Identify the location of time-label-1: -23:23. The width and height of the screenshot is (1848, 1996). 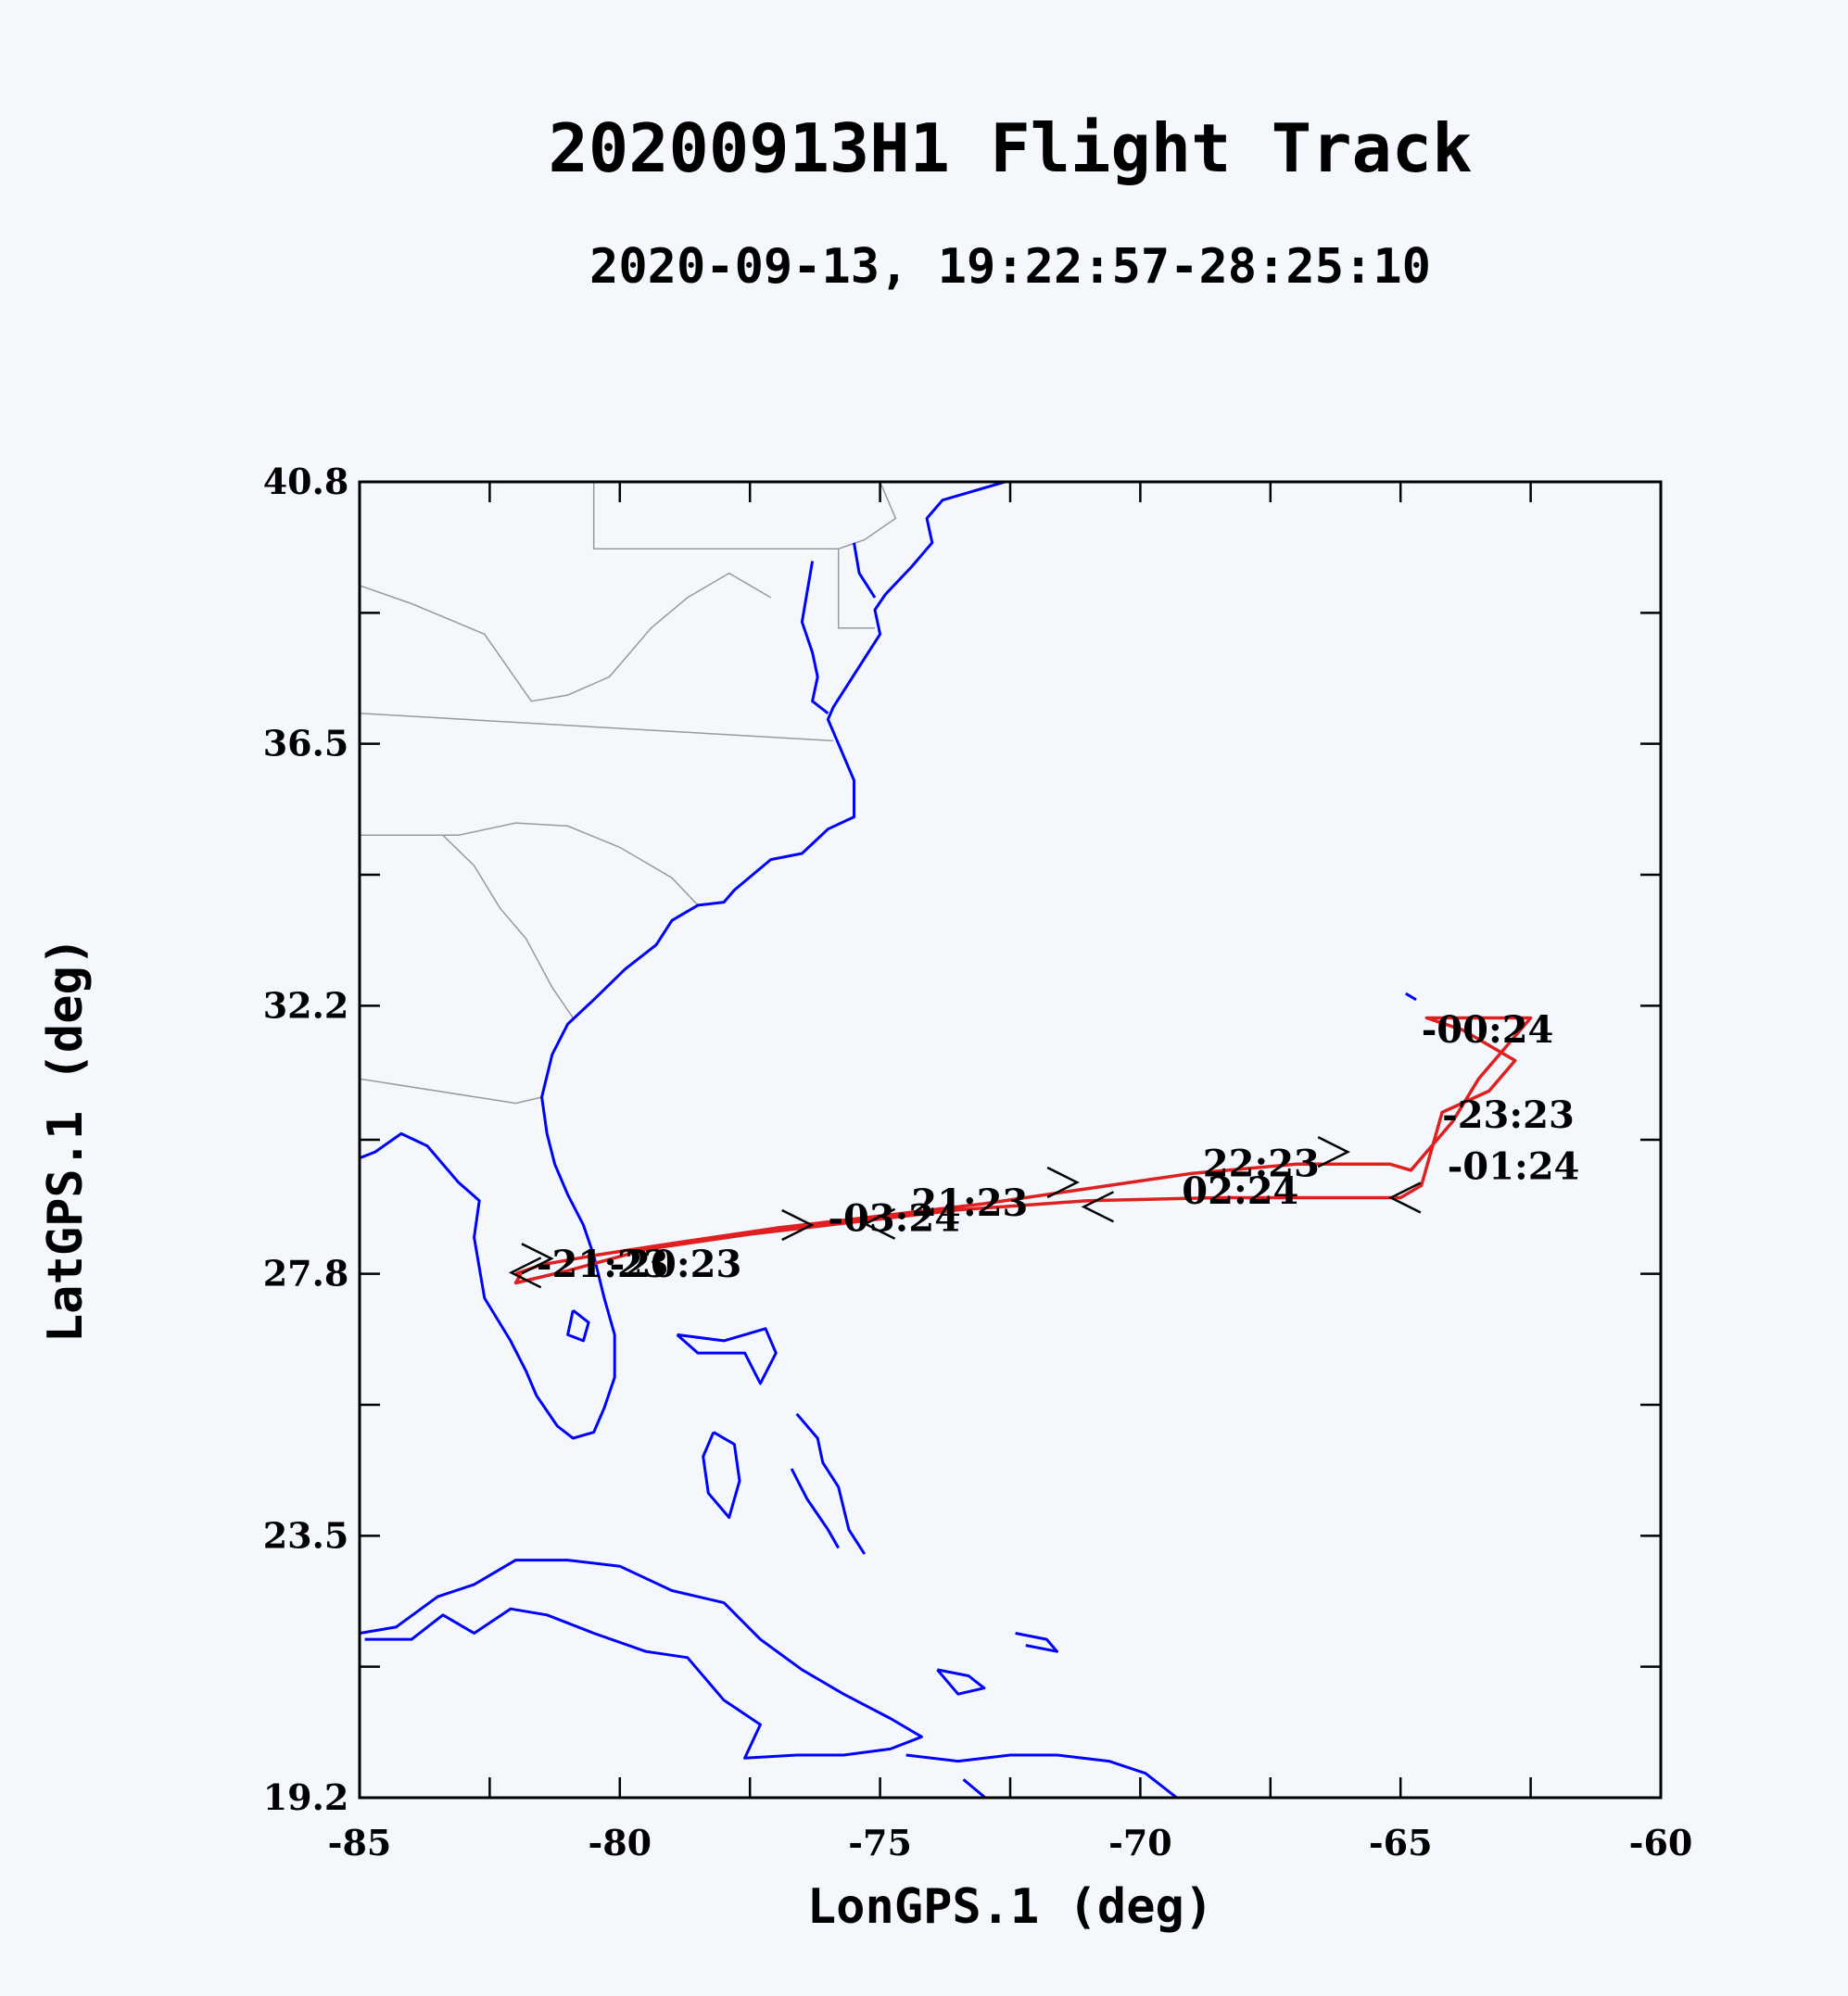
(1508, 1115).